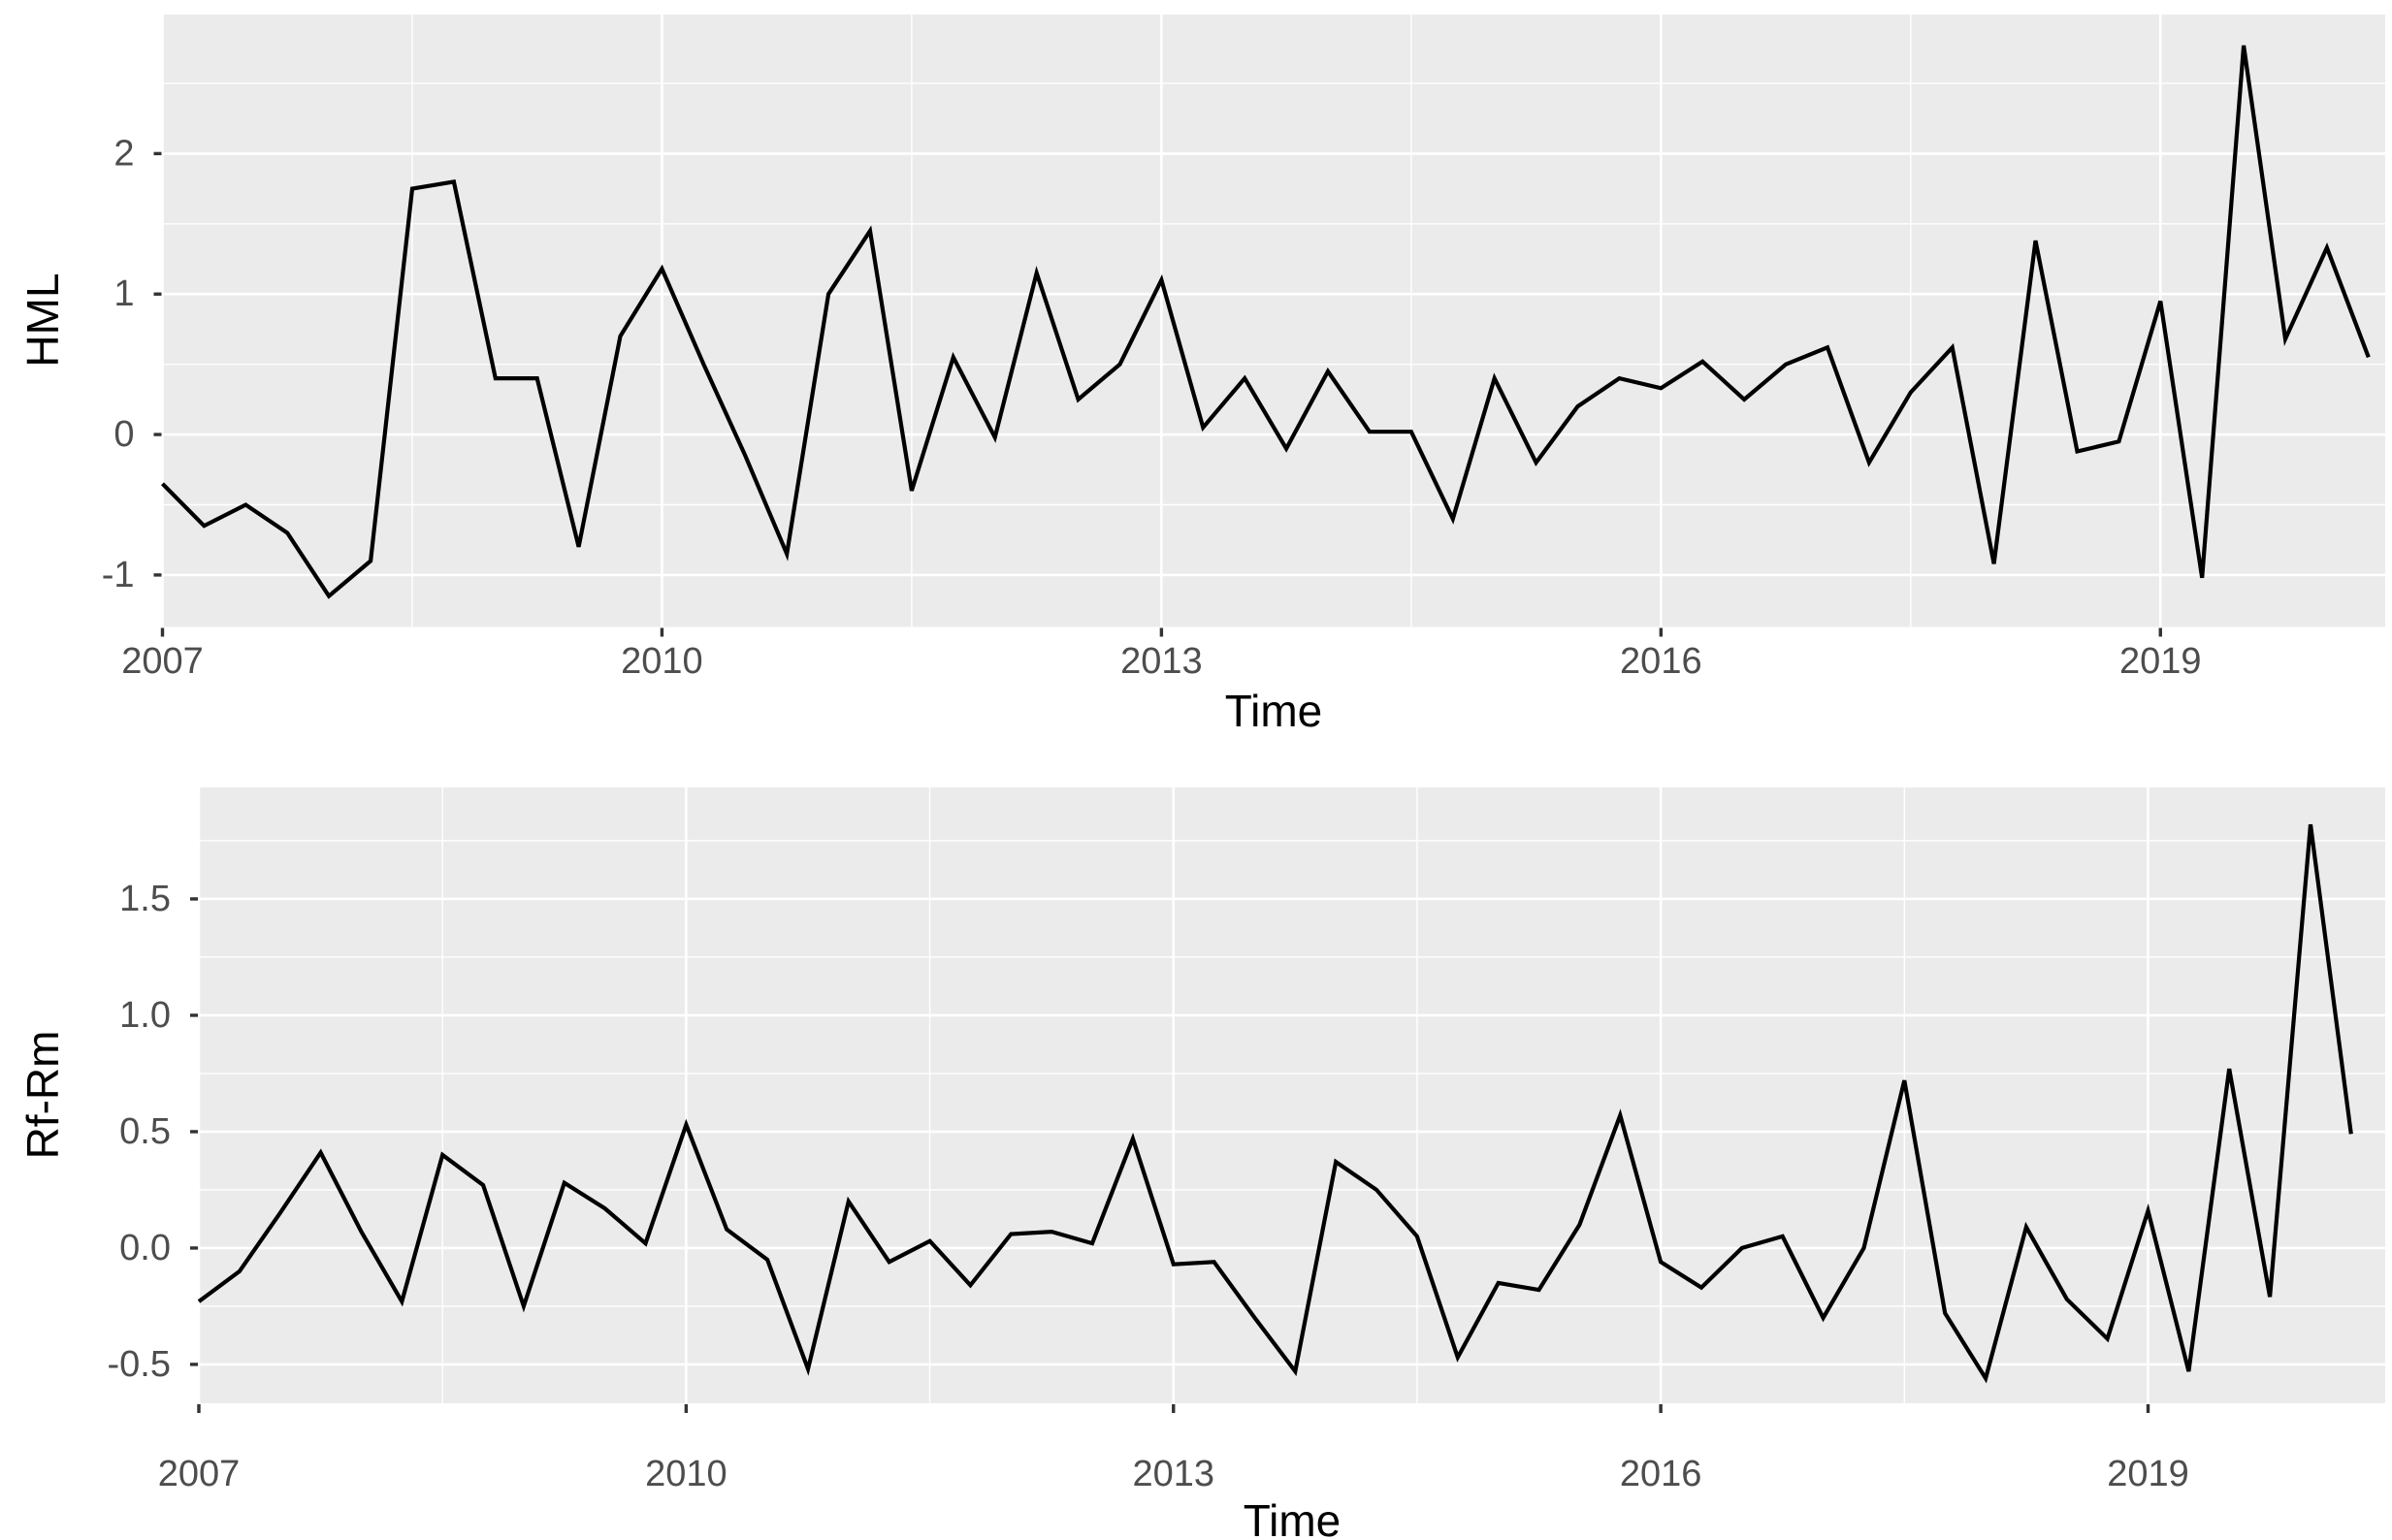 This screenshot has height=1540, width=2392. What do you see at coordinates (118, 575) in the screenshot?
I see `y-tick-label: -1` at bounding box center [118, 575].